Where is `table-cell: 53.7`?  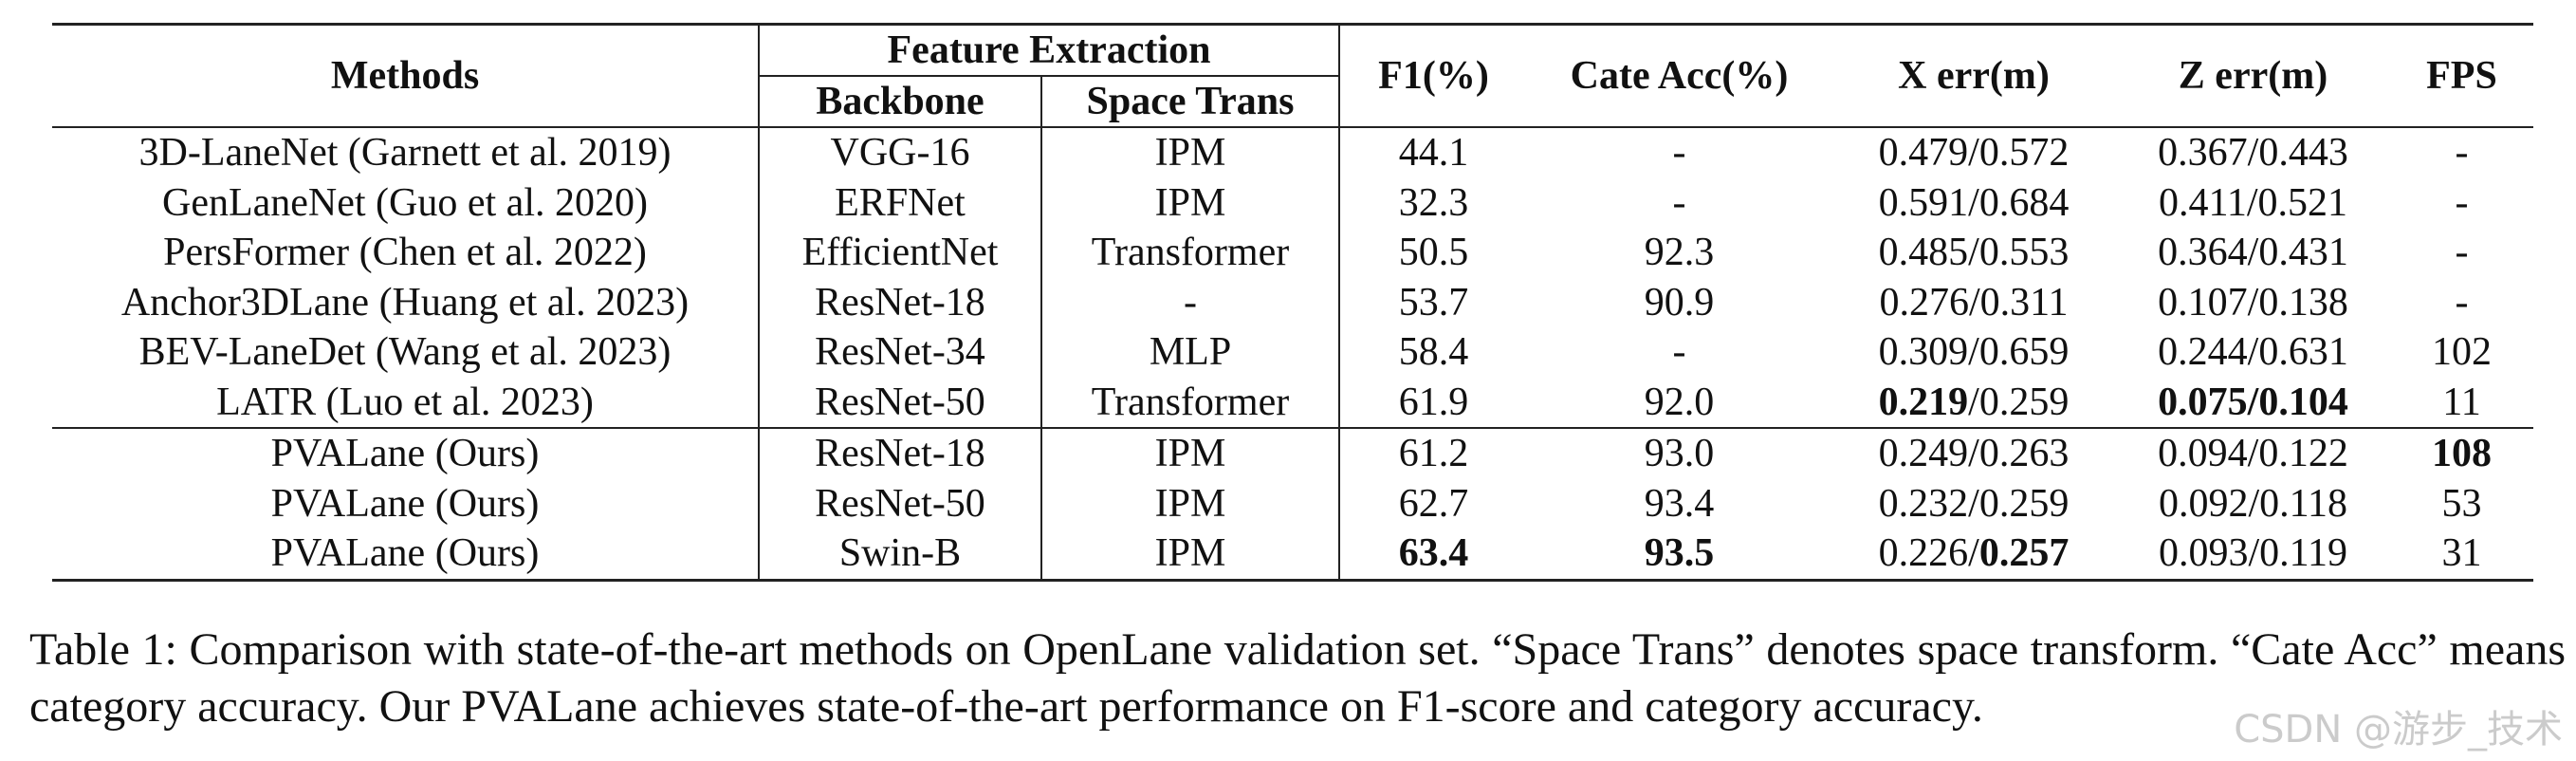 table-cell: 53.7 is located at coordinates (1433, 302).